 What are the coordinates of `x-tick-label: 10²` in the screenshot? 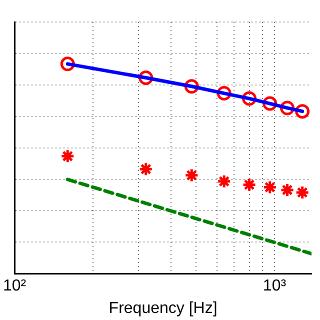 It's located at (15, 286).